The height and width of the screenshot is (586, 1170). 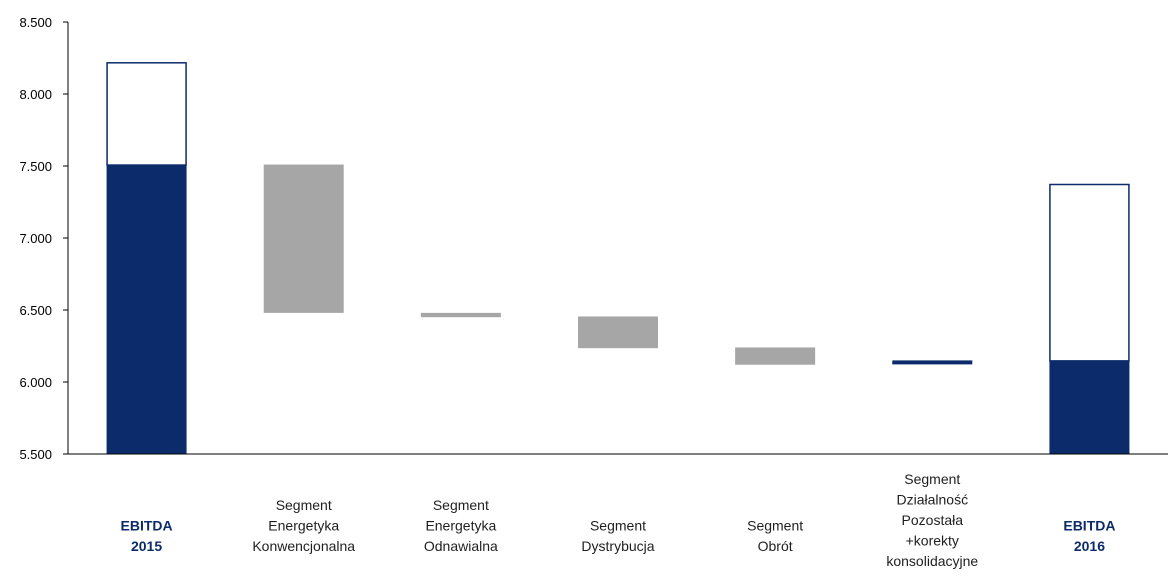 What do you see at coordinates (932, 500) in the screenshot?
I see `x-category-label: Działalność` at bounding box center [932, 500].